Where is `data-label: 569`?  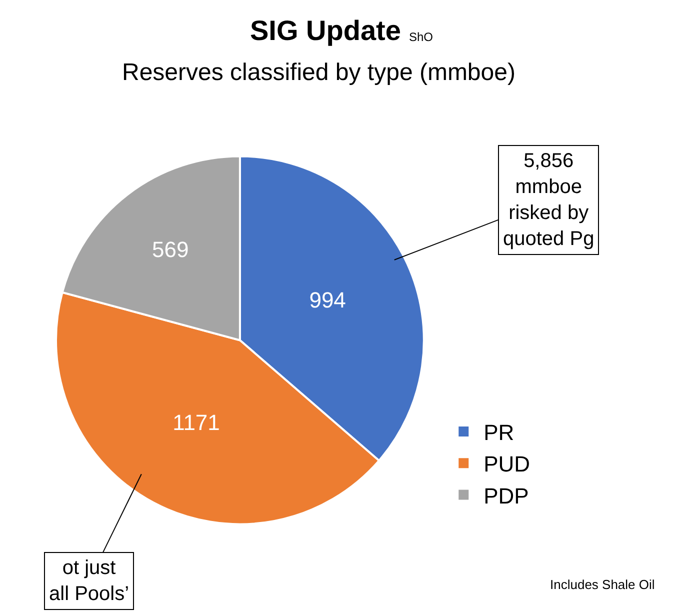
data-label: 569 is located at coordinates (170, 249).